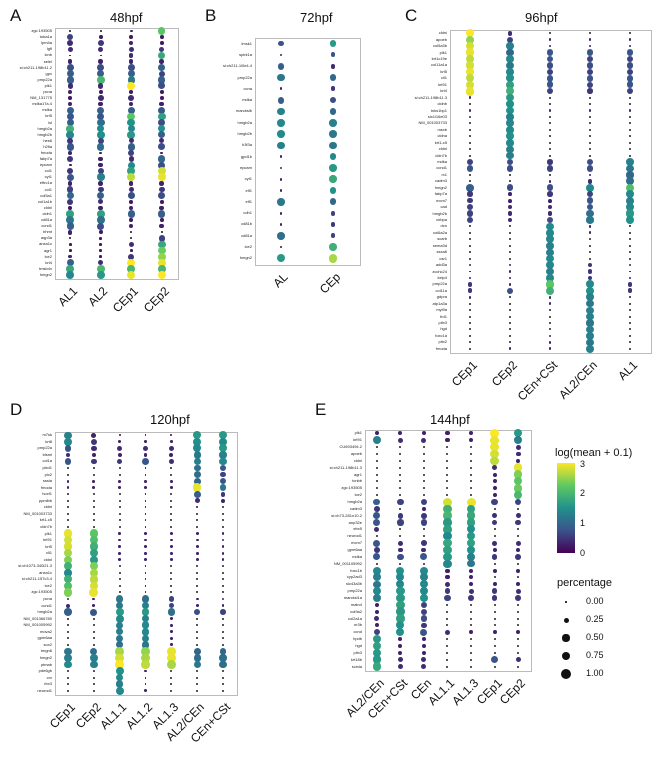 Image resolution: width=669 pixels, height=771 pixels. I want to click on gene-label: ccnd1, so click(46, 226).